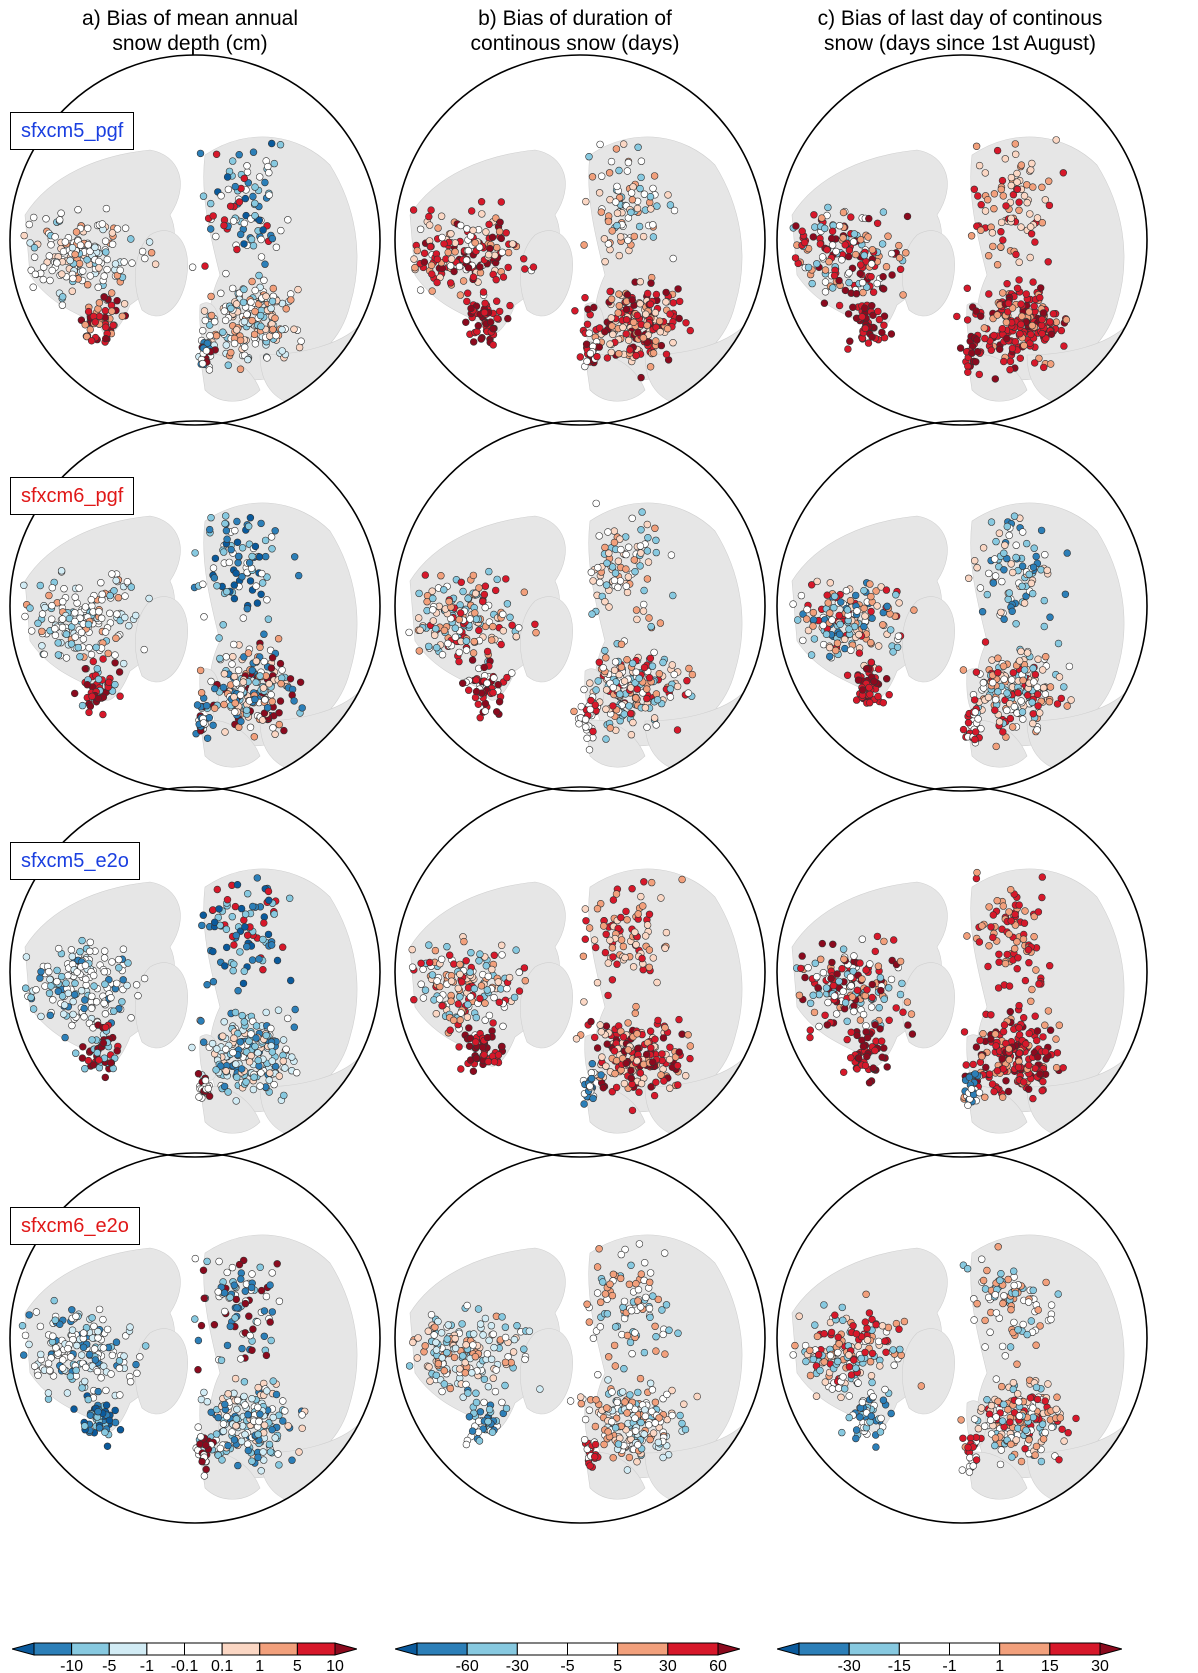 The image size is (1198, 1673). What do you see at coordinates (190, 31) in the screenshot?
I see `column-title-a: a) Bias of mean annual snow depth (cm)` at bounding box center [190, 31].